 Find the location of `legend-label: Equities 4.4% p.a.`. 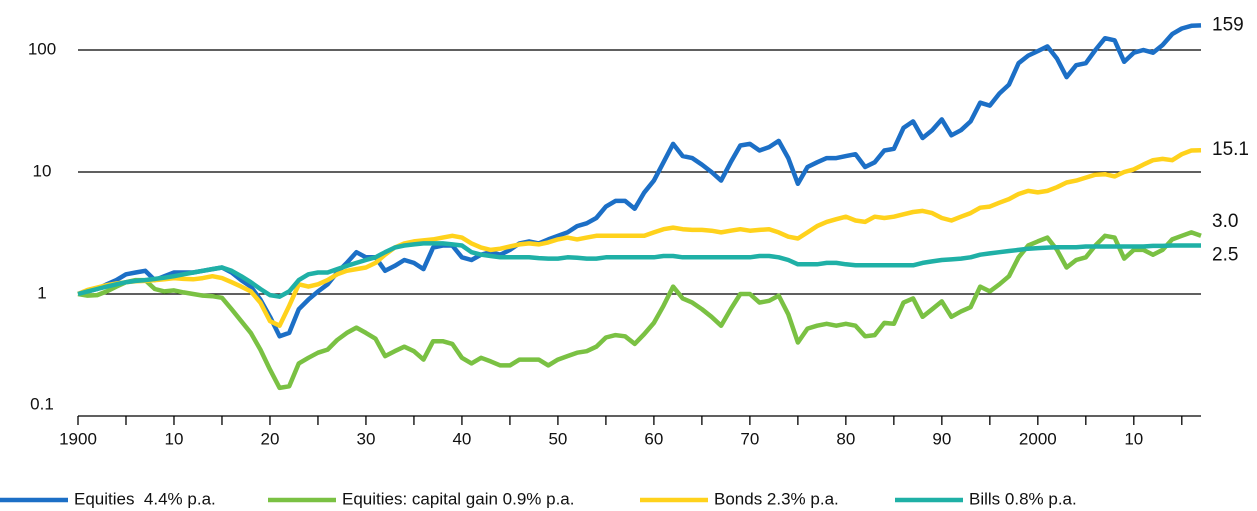

legend-label: Equities 4.4% p.a. is located at coordinates (145, 498).